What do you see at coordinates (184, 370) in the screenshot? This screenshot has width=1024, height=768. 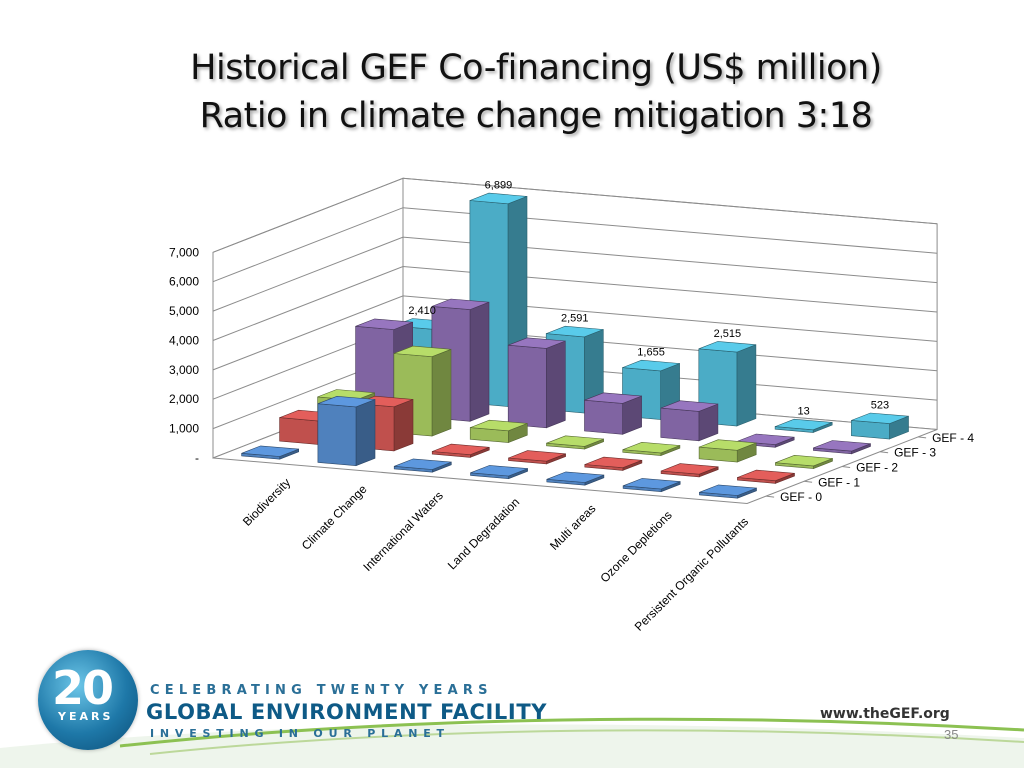 I see `y-tick-label: 3,000` at bounding box center [184, 370].